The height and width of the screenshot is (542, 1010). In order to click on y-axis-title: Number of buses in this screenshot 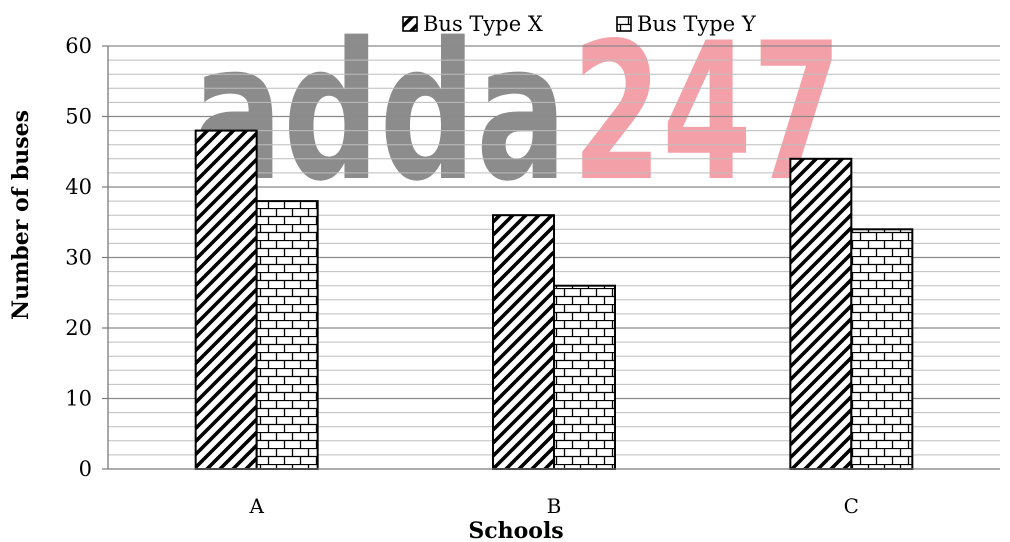, I will do `click(21, 215)`.